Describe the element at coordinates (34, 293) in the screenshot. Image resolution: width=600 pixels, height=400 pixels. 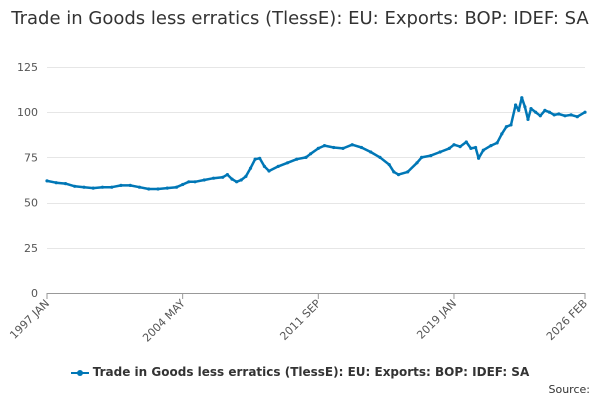
I see `y-tick-label: 0` at that location.